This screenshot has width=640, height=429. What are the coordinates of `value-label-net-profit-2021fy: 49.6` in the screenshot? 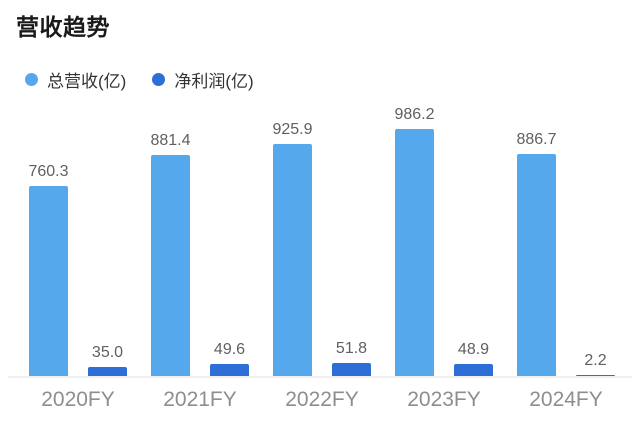 It's located at (229, 349).